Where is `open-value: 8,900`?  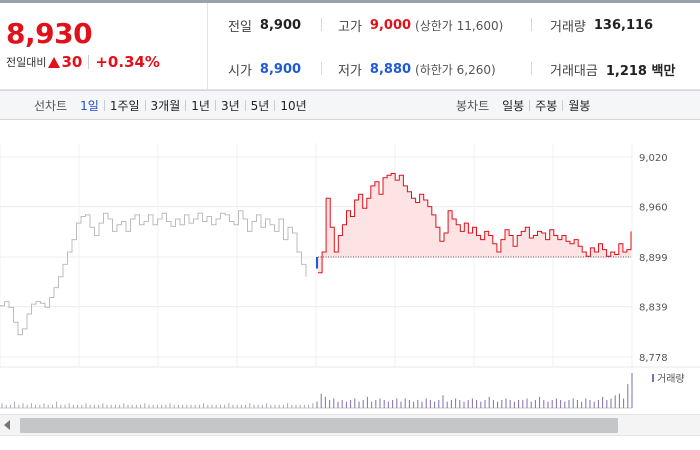 open-value: 8,900 is located at coordinates (280, 69).